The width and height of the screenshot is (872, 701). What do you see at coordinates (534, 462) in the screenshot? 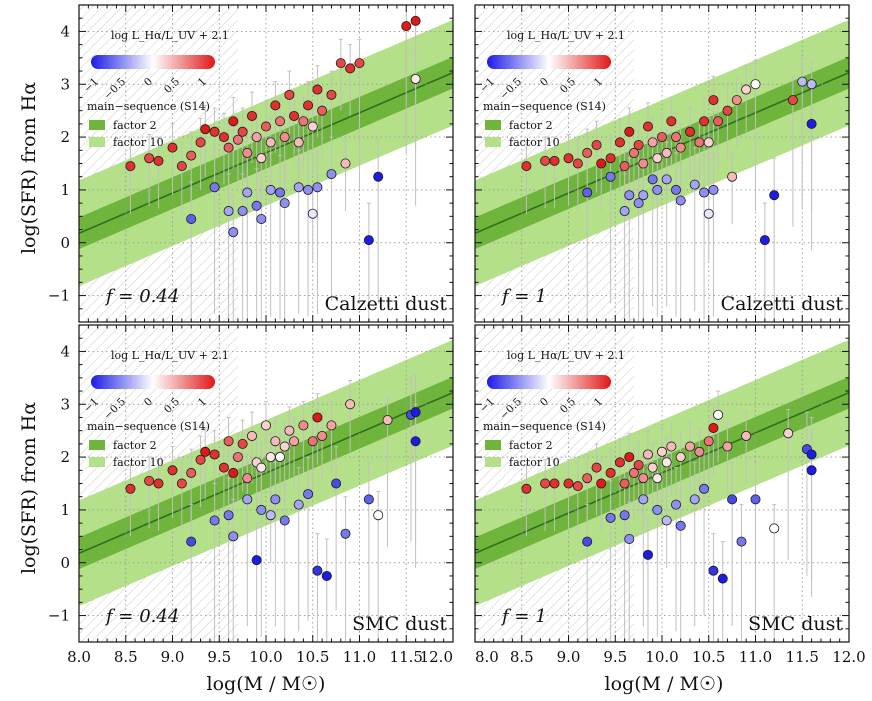
I see `legend-factor10: factor 10` at bounding box center [534, 462].